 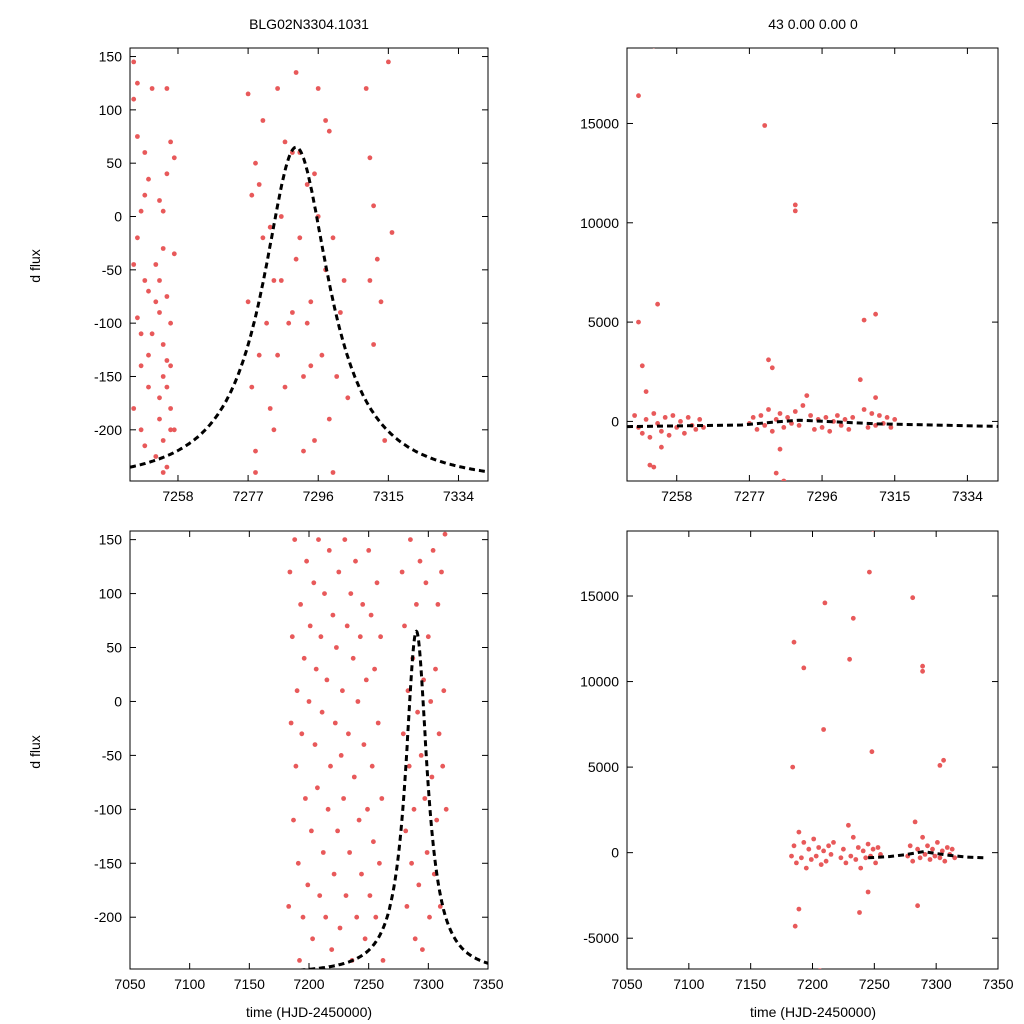 I want to click on x-tick-label: 7250, so click(x=368, y=984).